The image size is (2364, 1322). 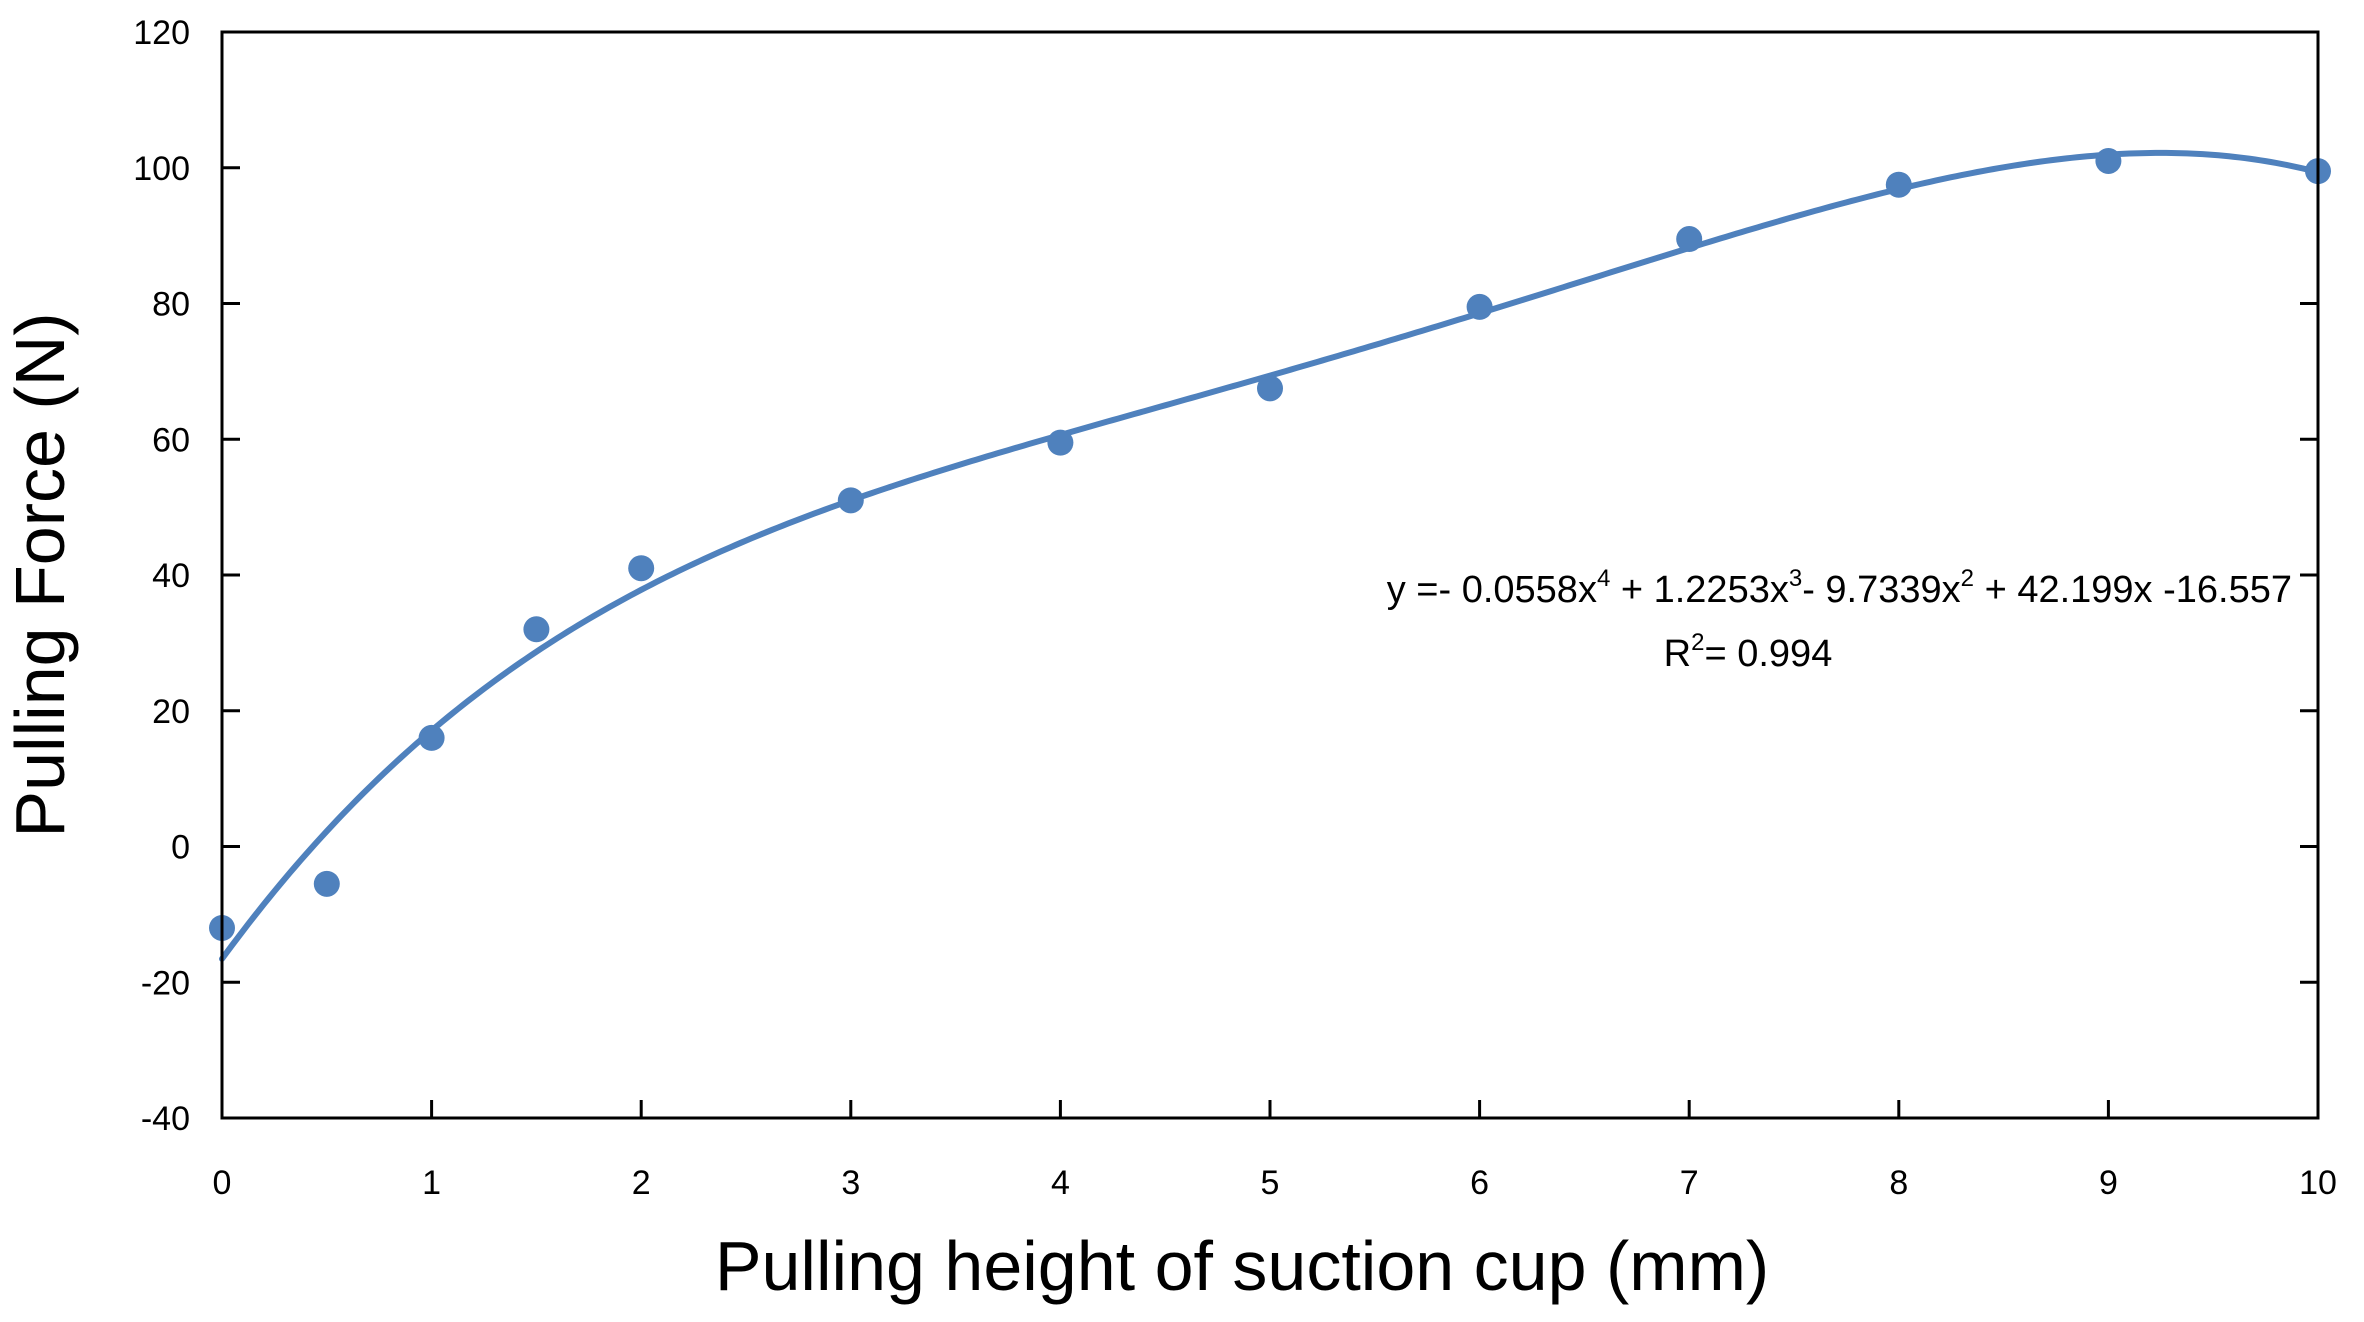 What do you see at coordinates (1060, 1183) in the screenshot?
I see `x-tick-label: 4` at bounding box center [1060, 1183].